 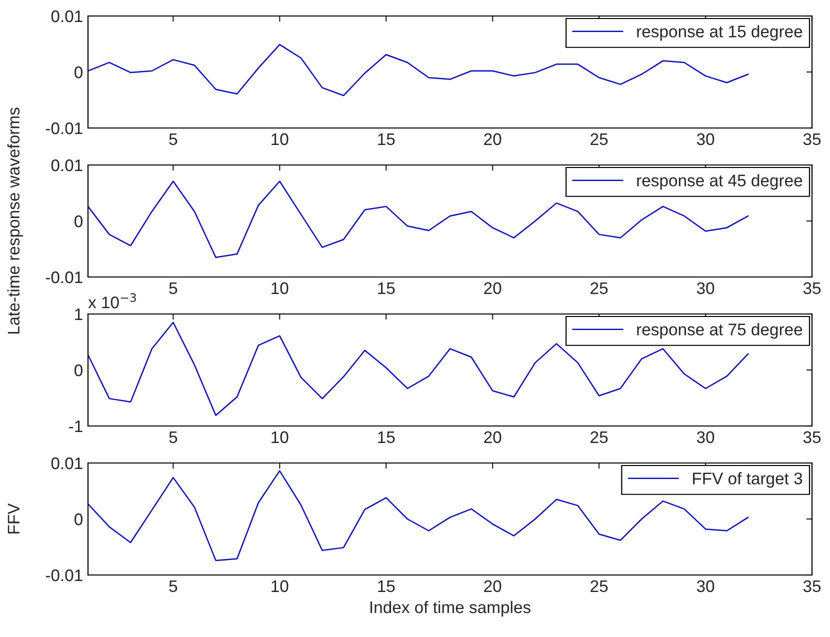 I want to click on y-axis-title: FFV, so click(x=14, y=518).